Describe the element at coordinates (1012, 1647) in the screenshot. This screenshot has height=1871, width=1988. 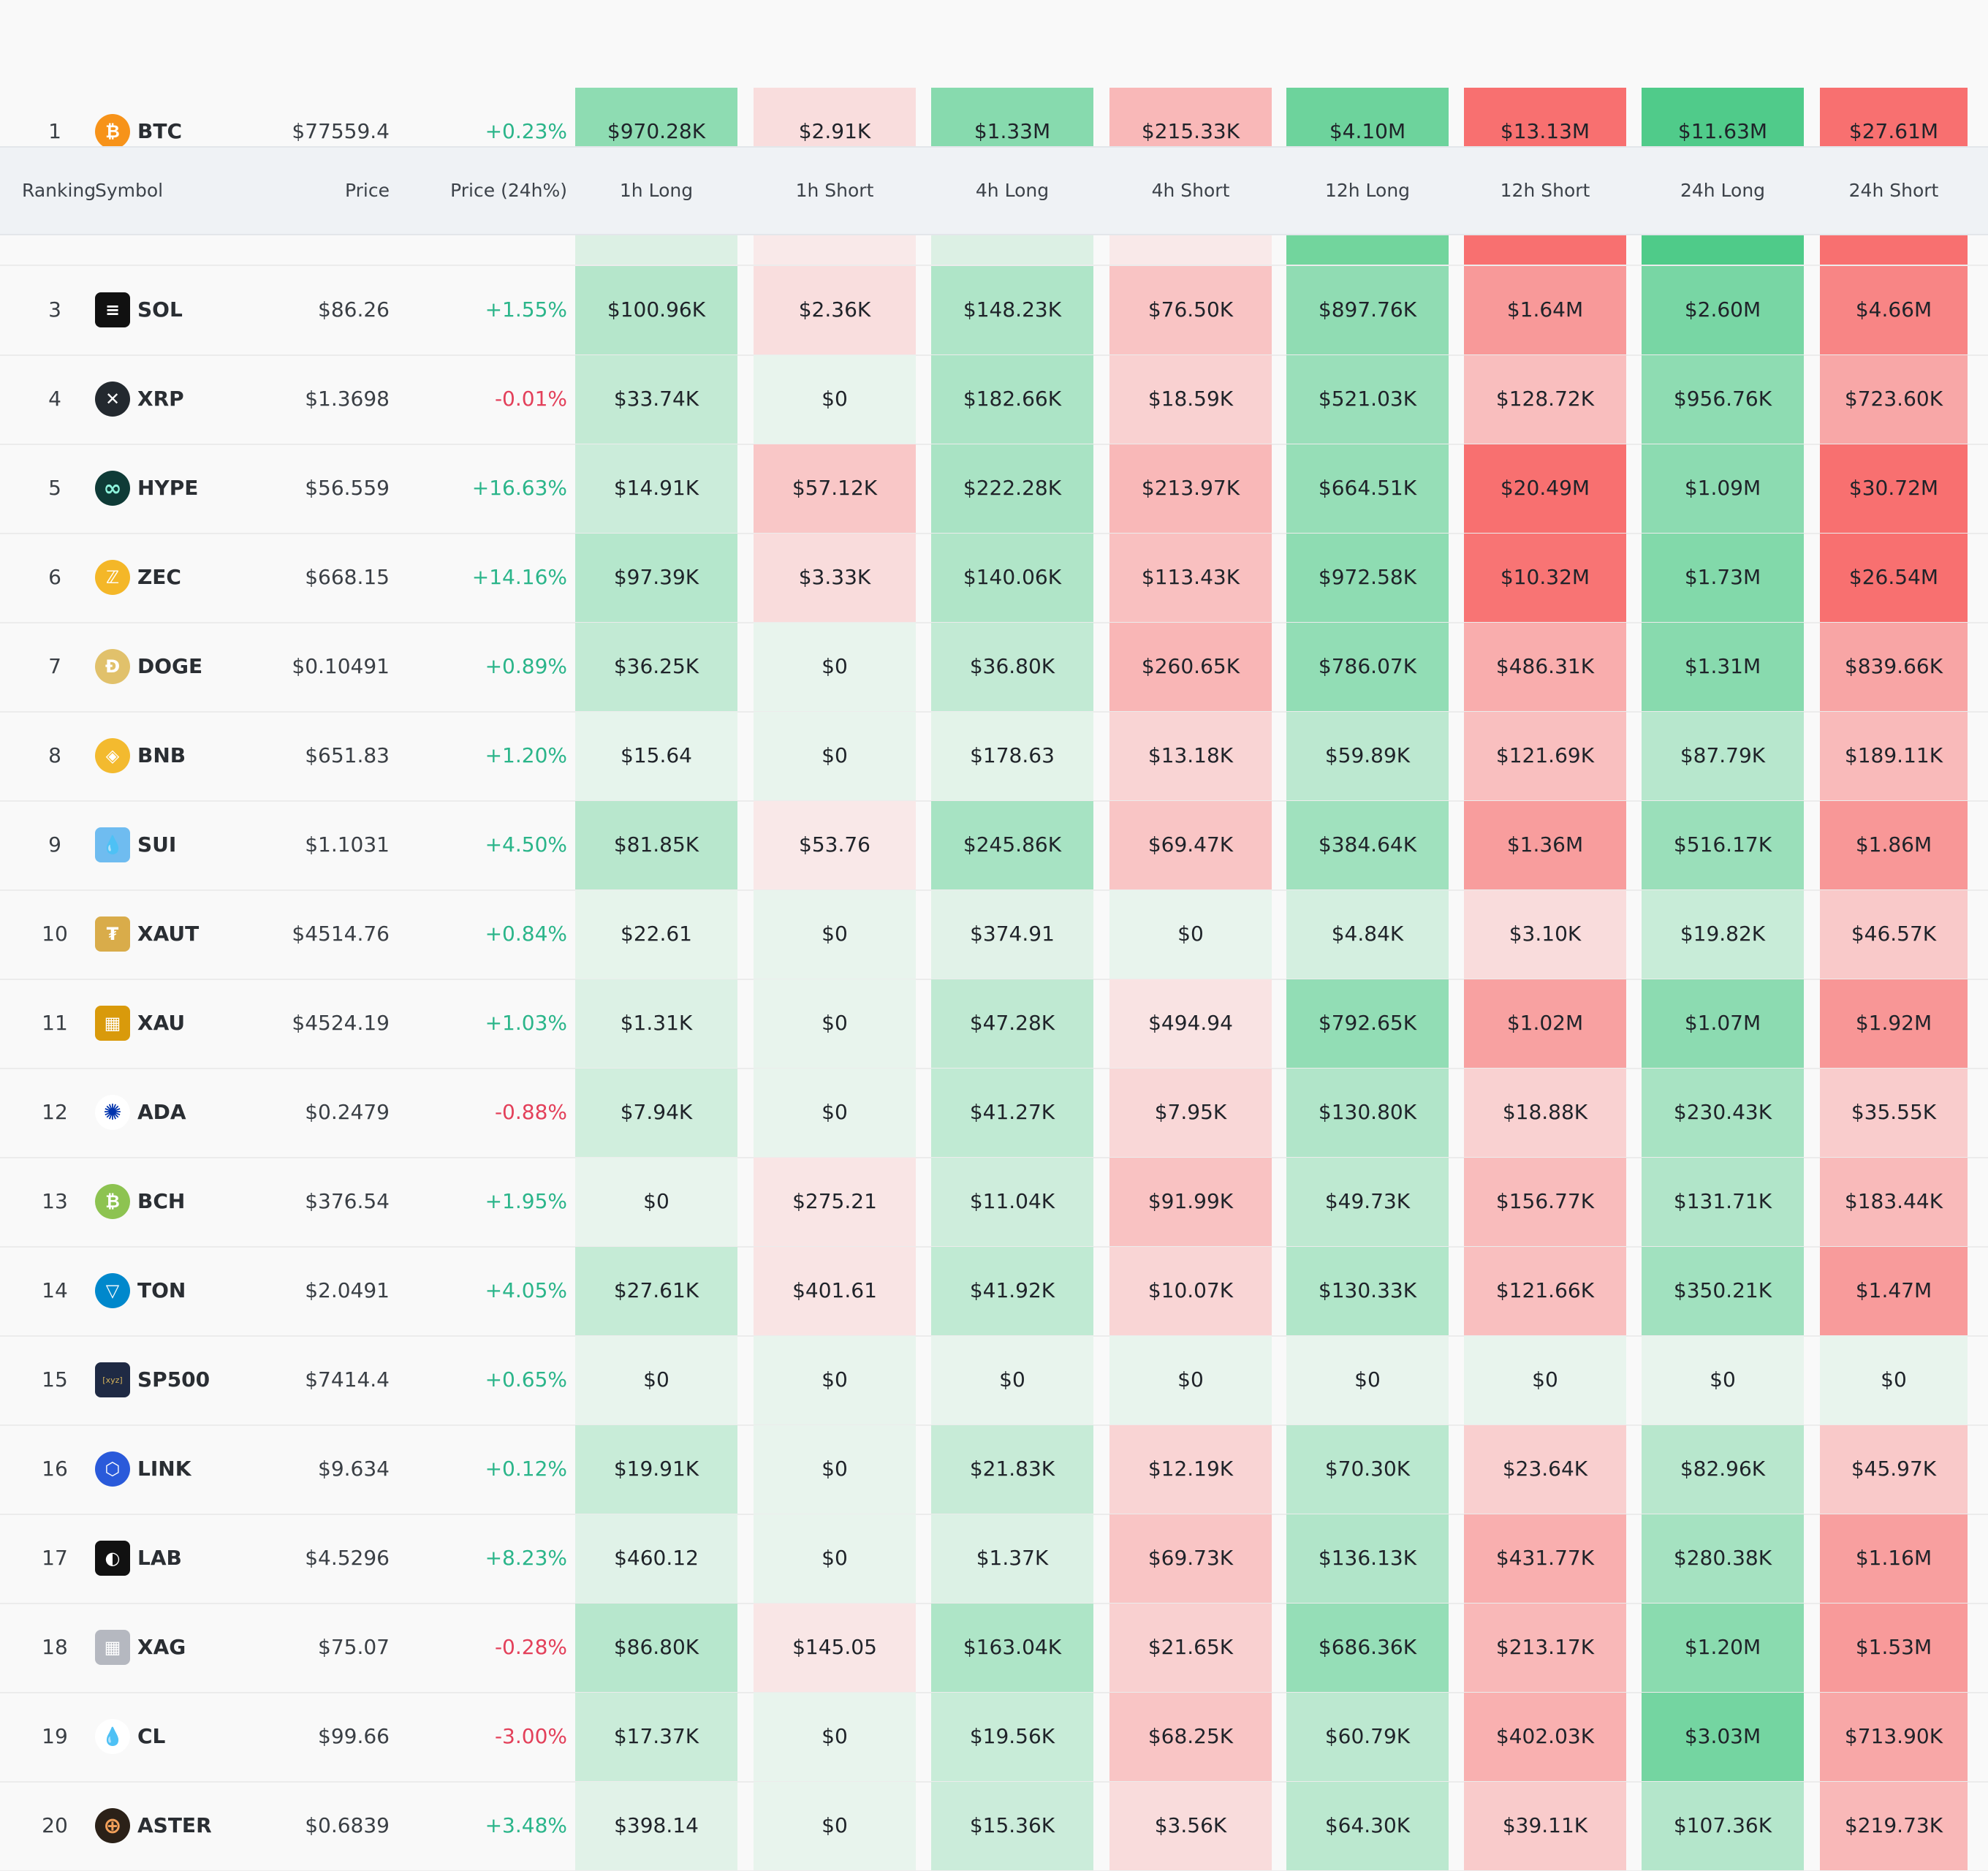
I see `value-h4-long: $163.04K` at that location.